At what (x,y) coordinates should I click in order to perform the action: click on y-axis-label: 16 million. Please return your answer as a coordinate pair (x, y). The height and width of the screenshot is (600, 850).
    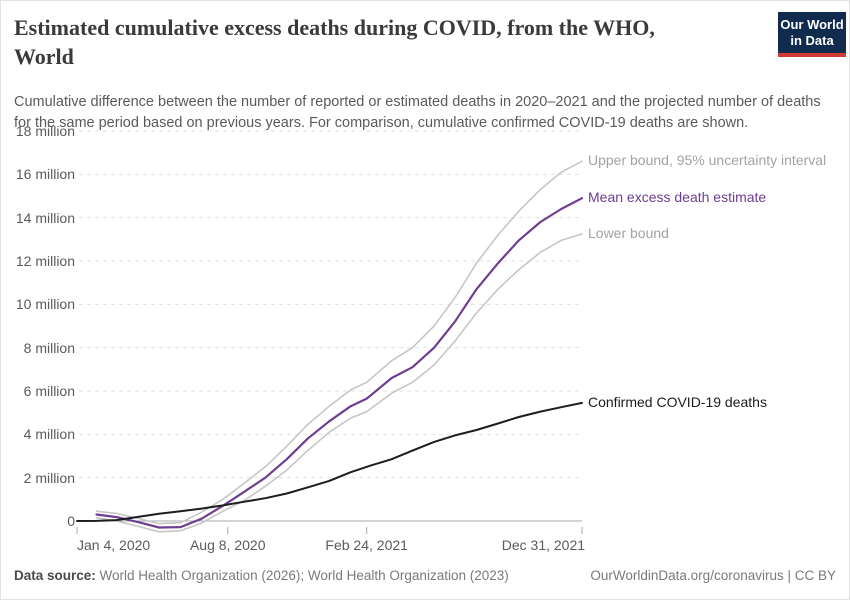
    Looking at the image, I should click on (45, 174).